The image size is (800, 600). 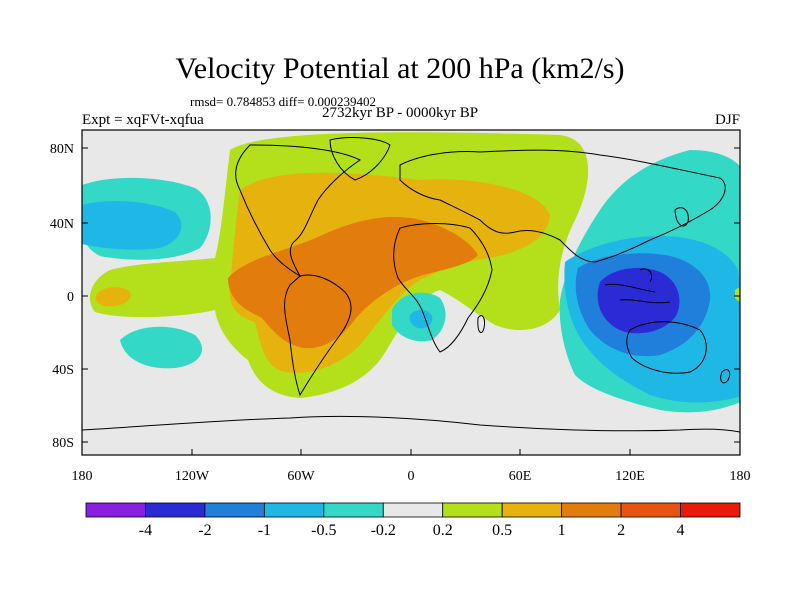 What do you see at coordinates (681, 530) in the screenshot?
I see `colorbar-label: 4` at bounding box center [681, 530].